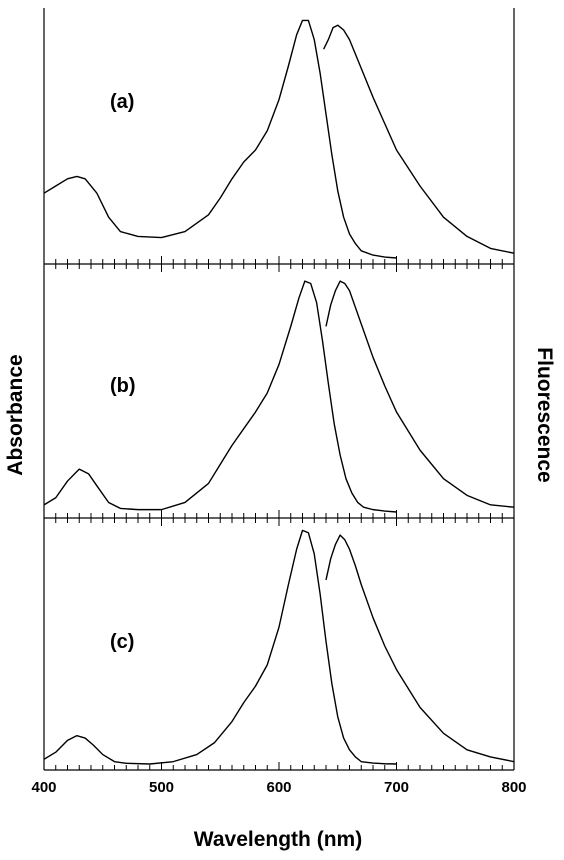 This screenshot has height=860, width=564. I want to click on x-tick-label: 500, so click(161, 787).